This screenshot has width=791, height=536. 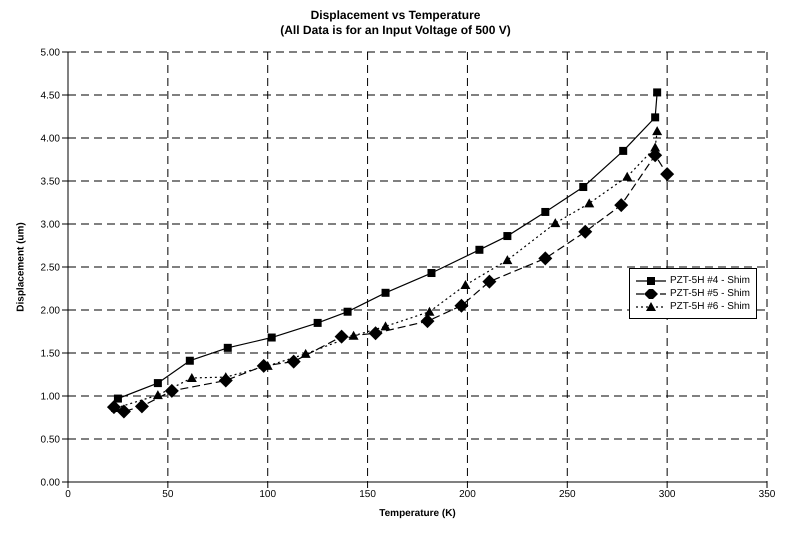 I want to click on x-tick-label: 150, so click(x=367, y=494).